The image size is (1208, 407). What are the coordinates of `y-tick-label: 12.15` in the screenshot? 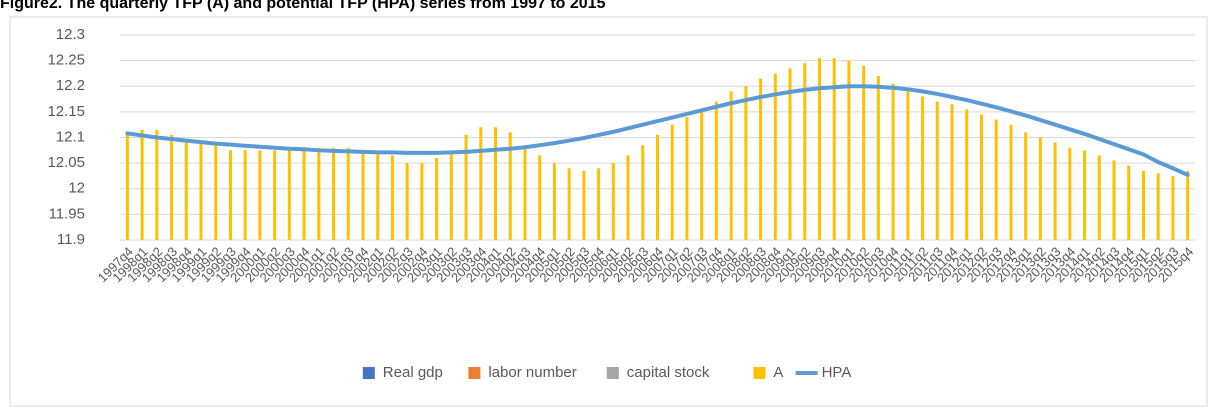 It's located at (66, 111).